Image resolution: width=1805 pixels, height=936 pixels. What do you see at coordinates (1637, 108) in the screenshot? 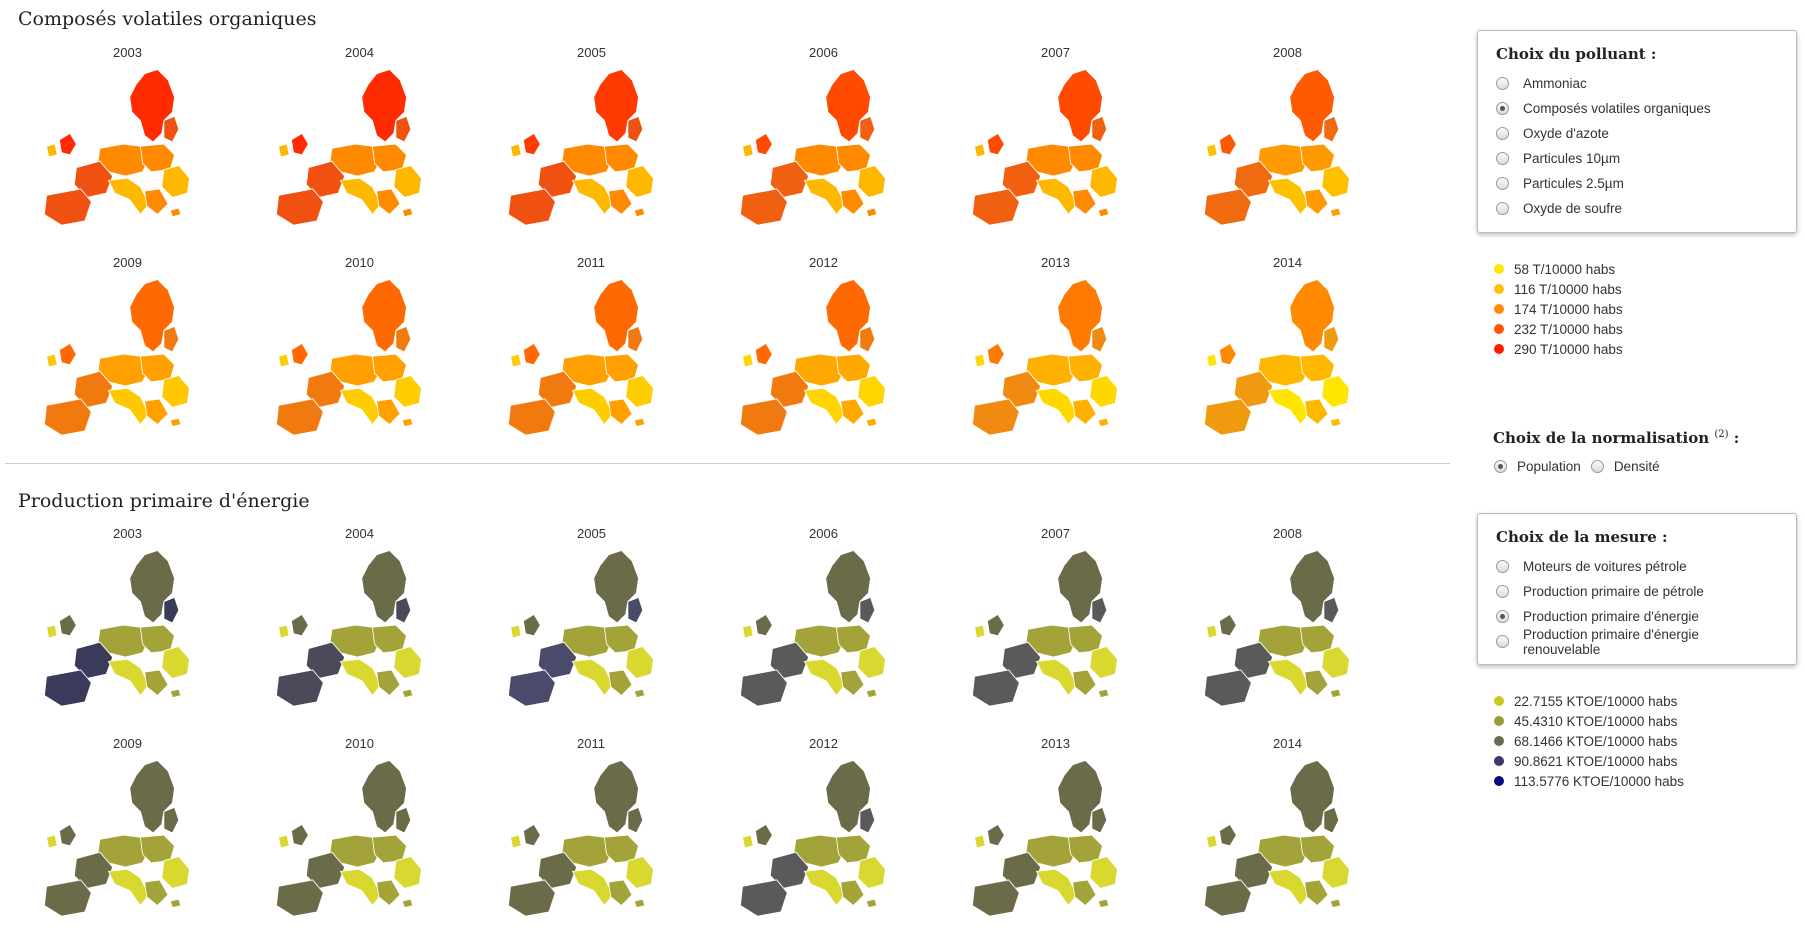
I see `pollutant-option: Composés volatiles organiques` at bounding box center [1637, 108].